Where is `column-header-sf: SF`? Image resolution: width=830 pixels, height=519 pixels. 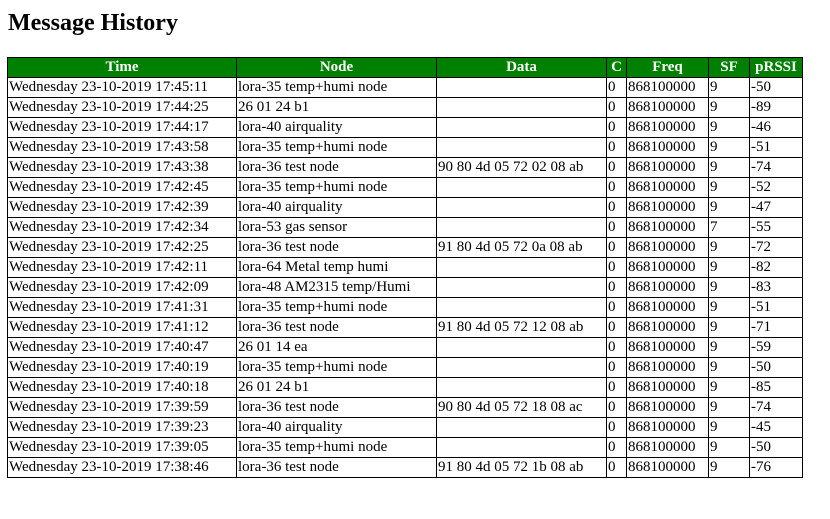 column-header-sf: SF is located at coordinates (729, 67).